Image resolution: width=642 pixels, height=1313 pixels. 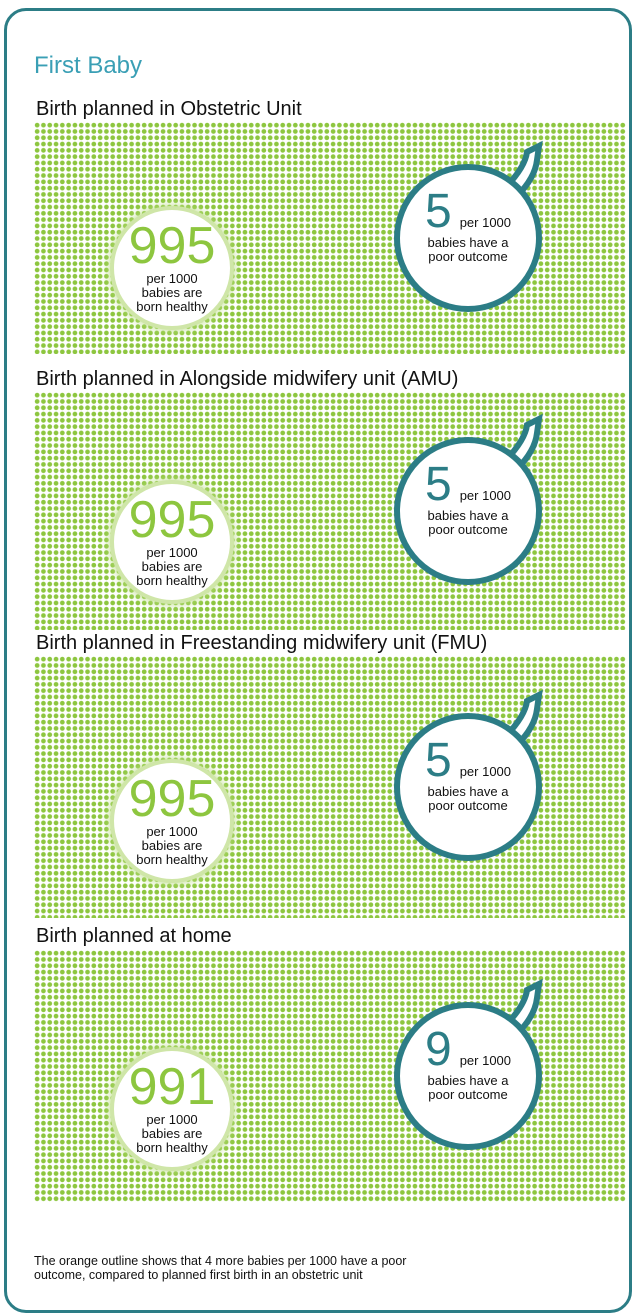 I want to click on section-heading: Birth planned at home, so click(x=134, y=936).